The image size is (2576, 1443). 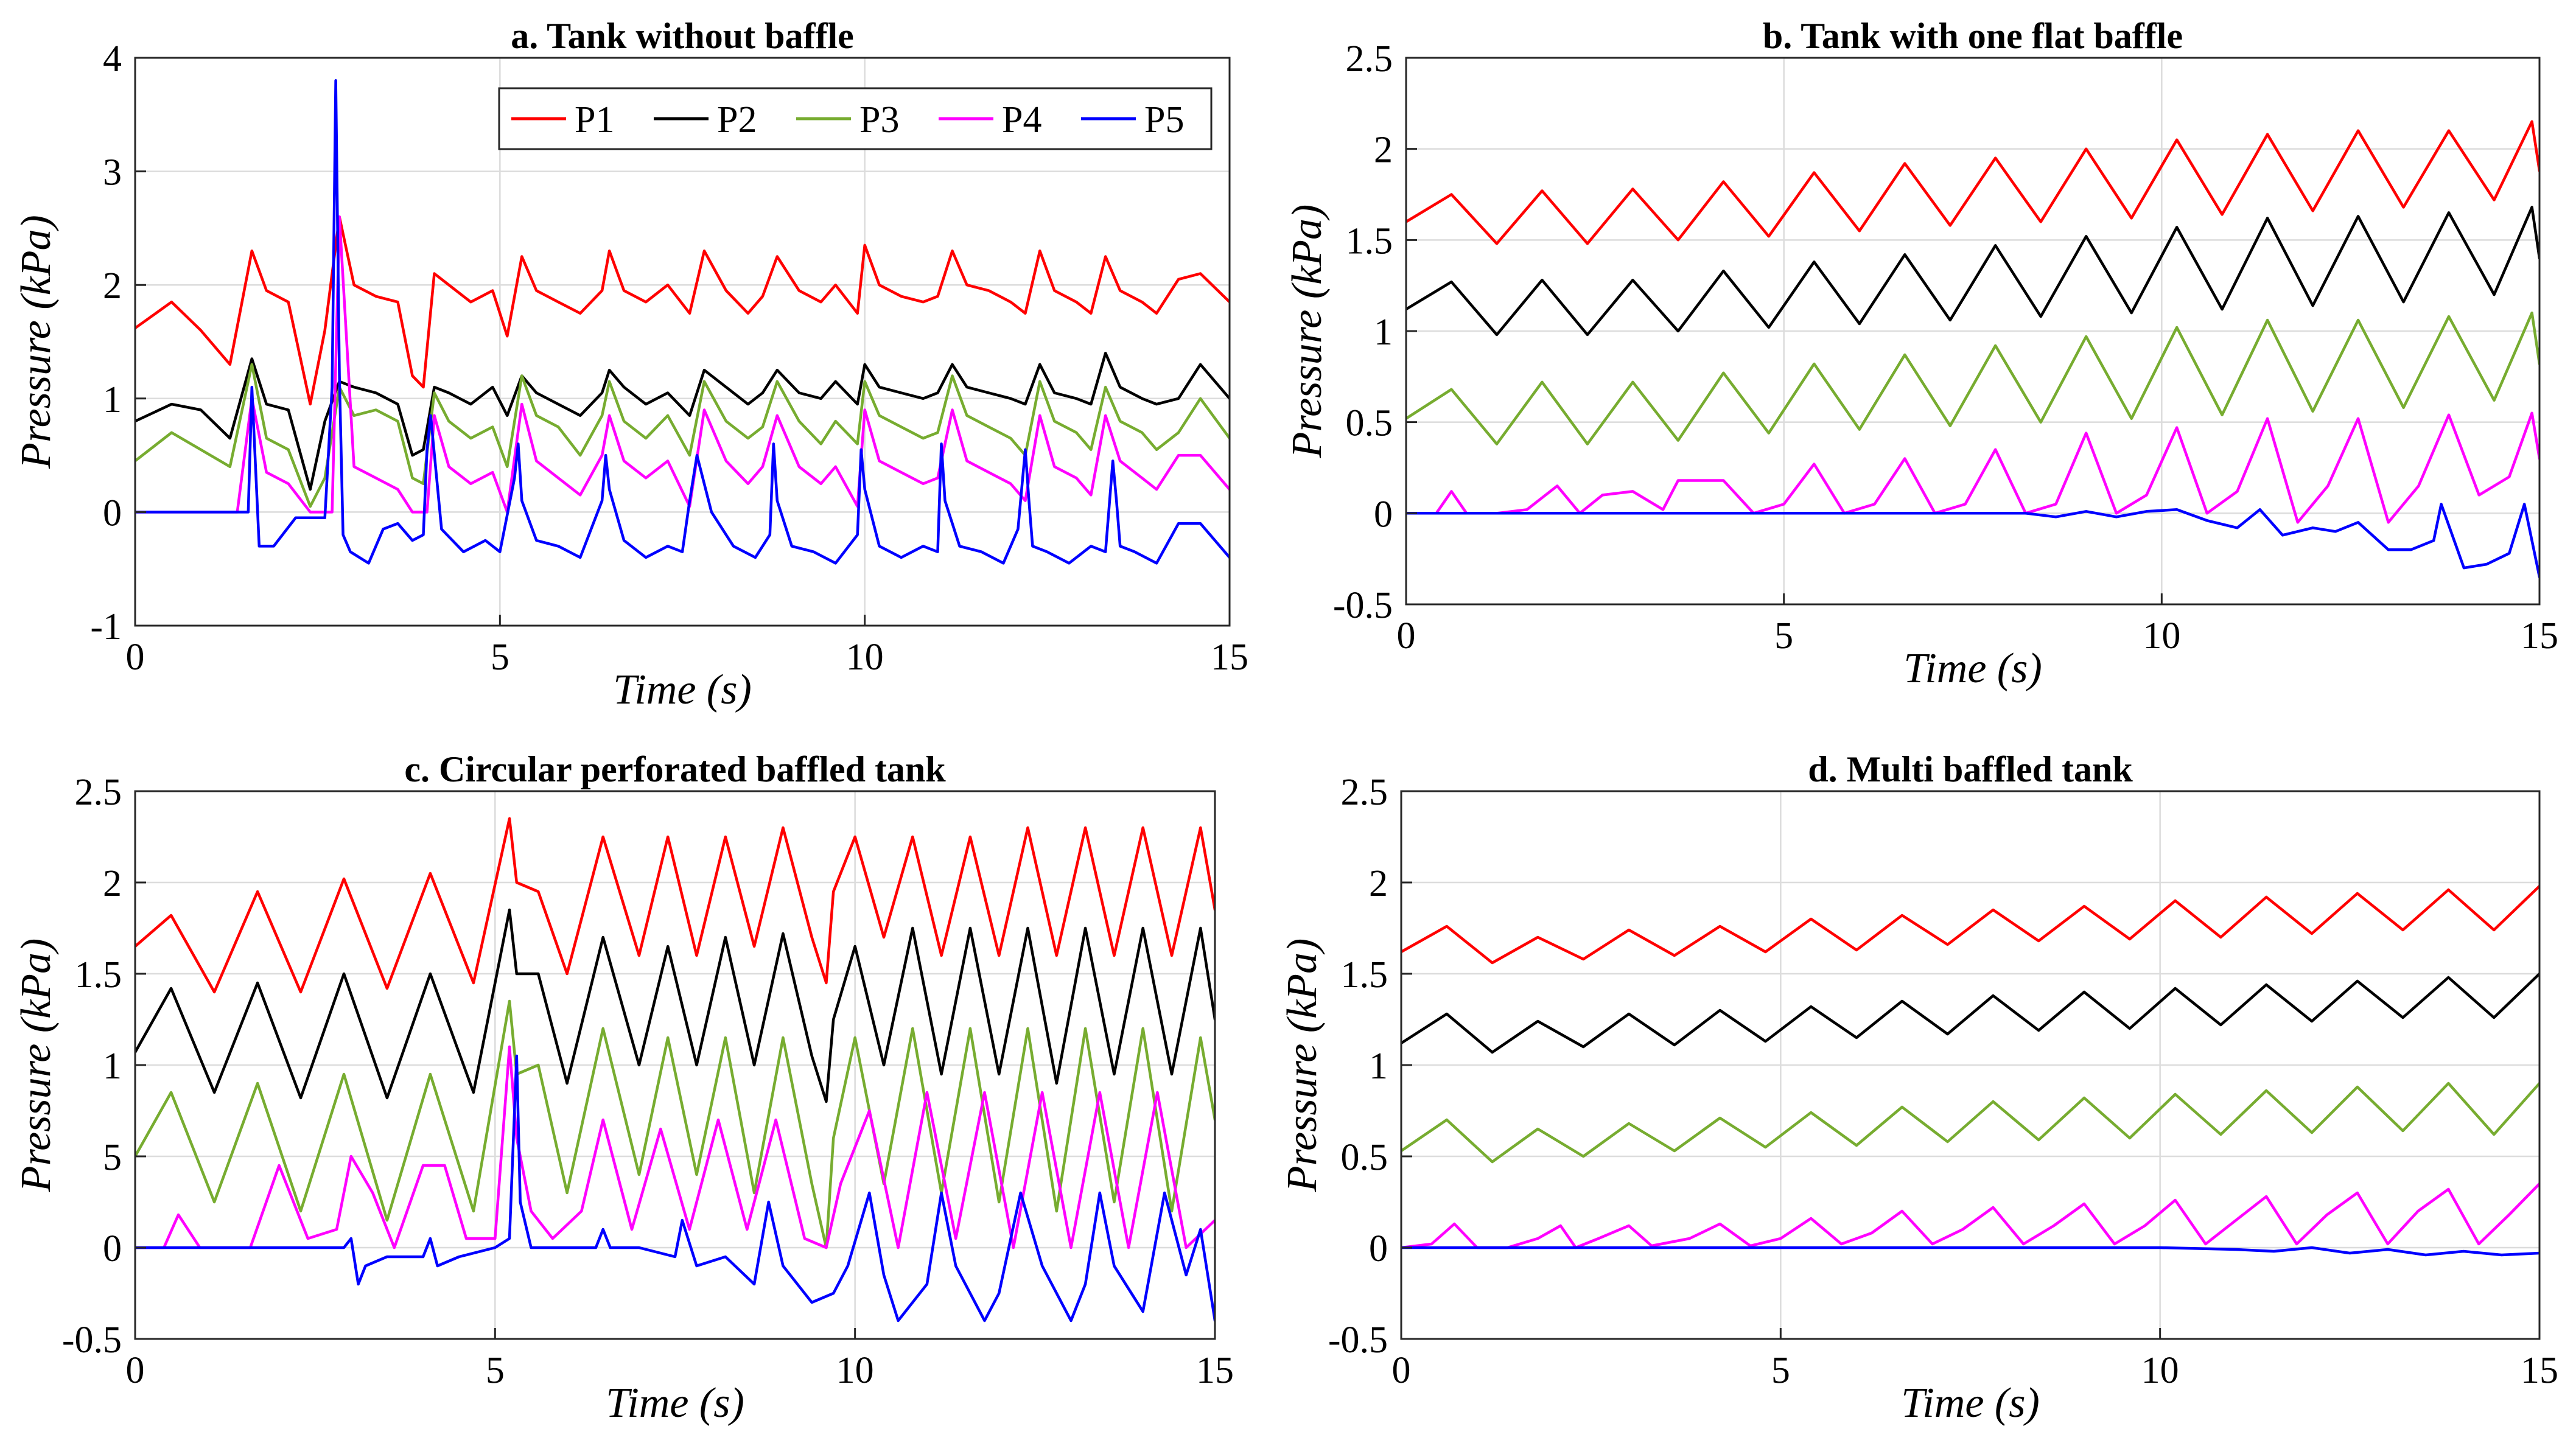 I want to click on chart-title: d. Multi baffled tank, so click(x=1971, y=769).